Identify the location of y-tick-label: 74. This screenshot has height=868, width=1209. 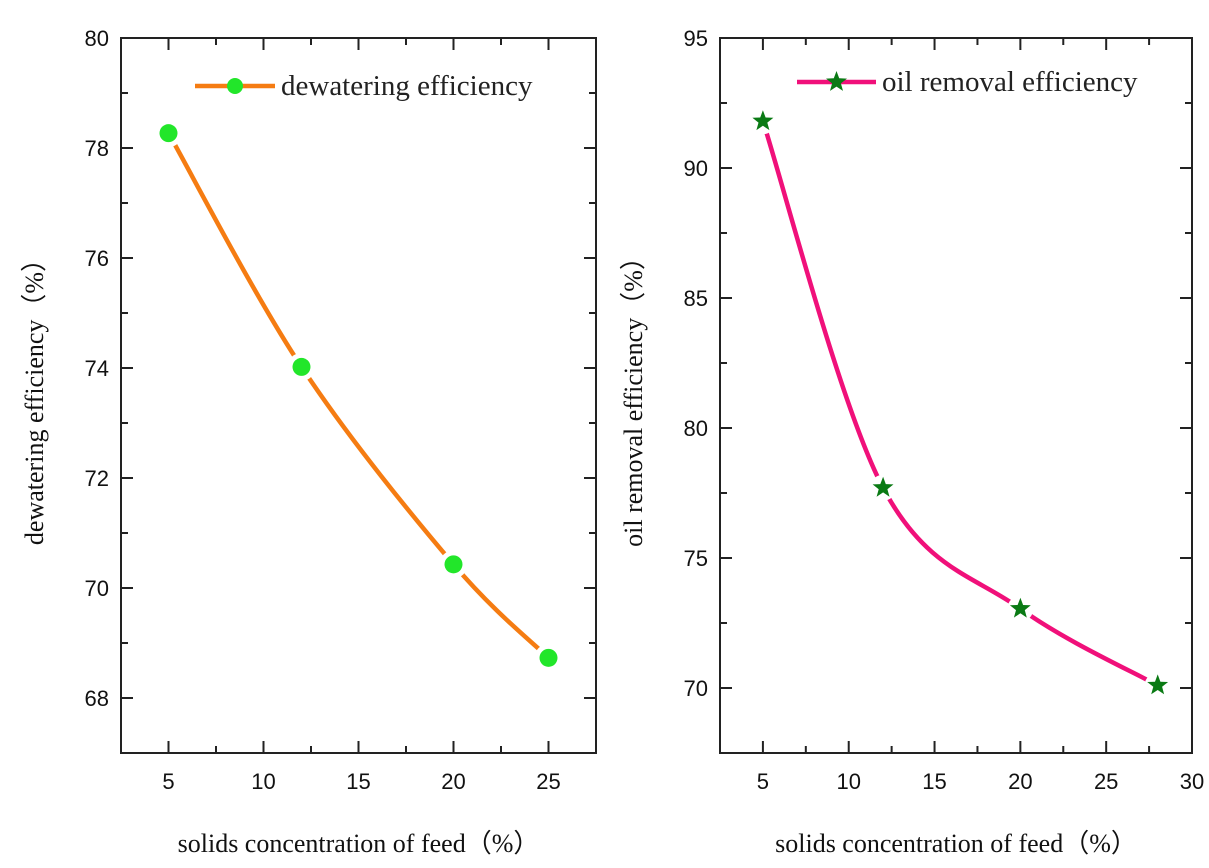
(97, 368).